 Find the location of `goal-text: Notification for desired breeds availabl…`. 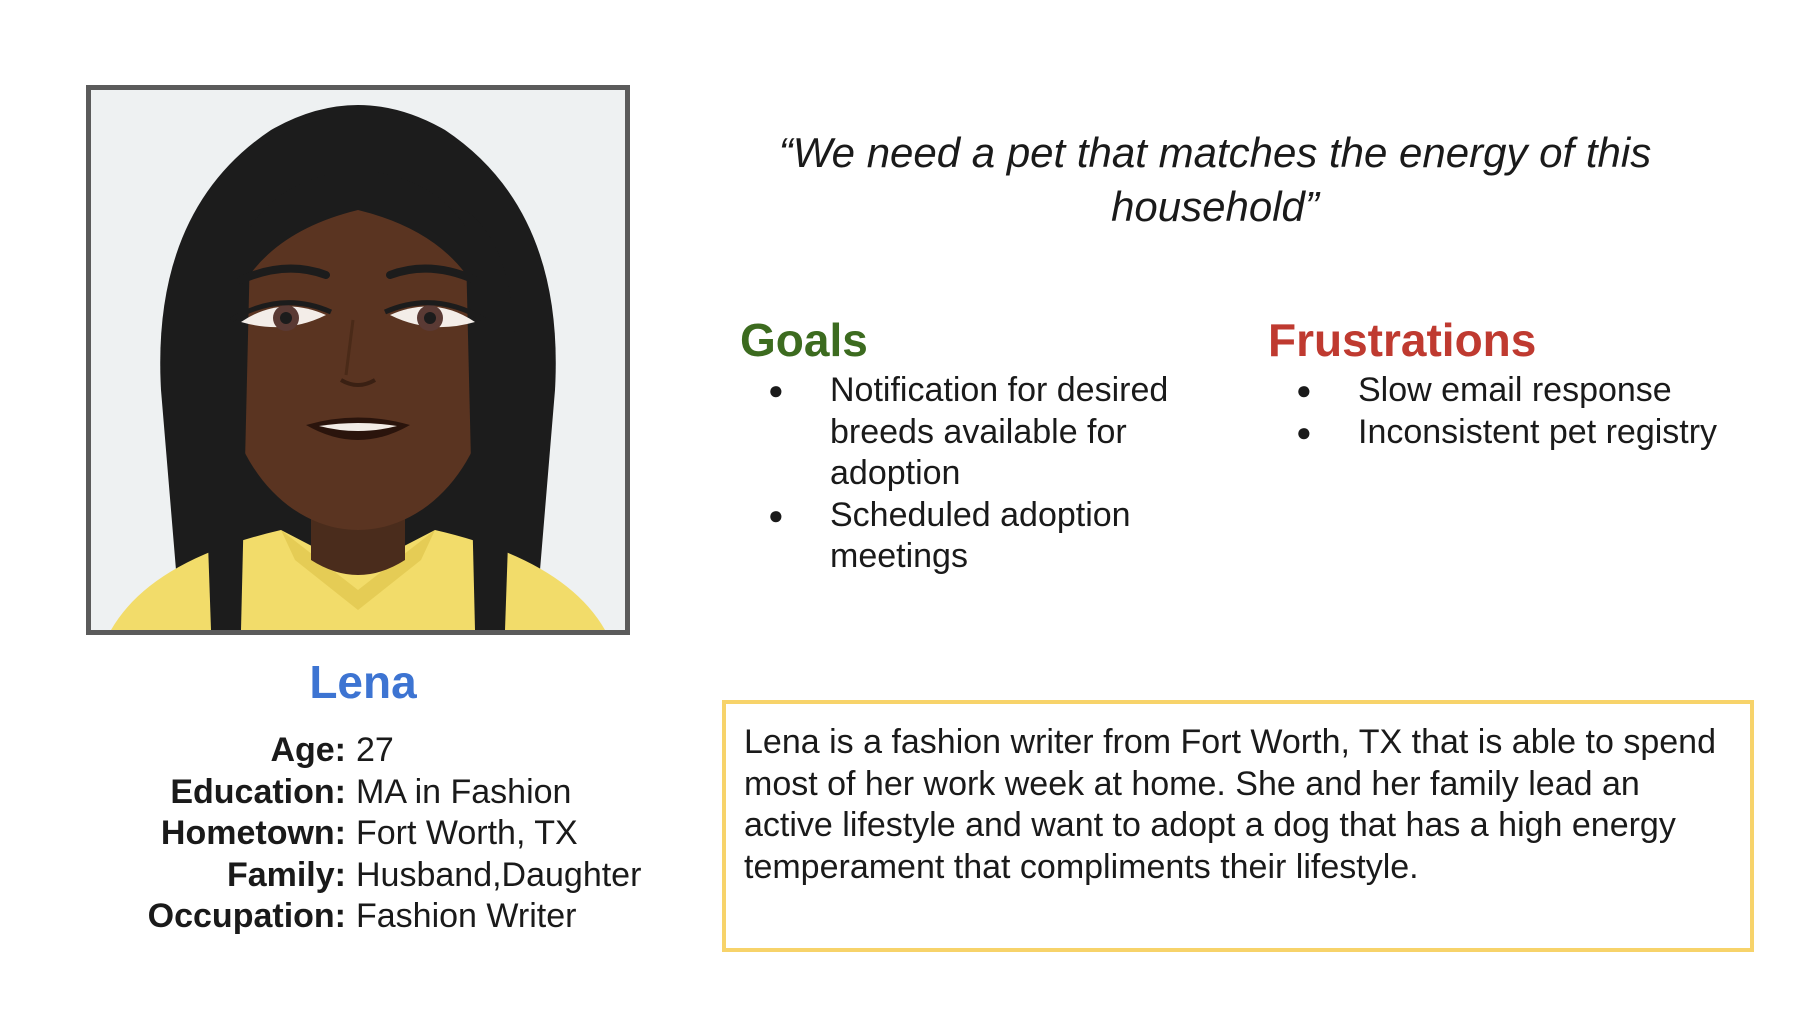

goal-text: Notification for desired breeds availabl… is located at coordinates (999, 431).